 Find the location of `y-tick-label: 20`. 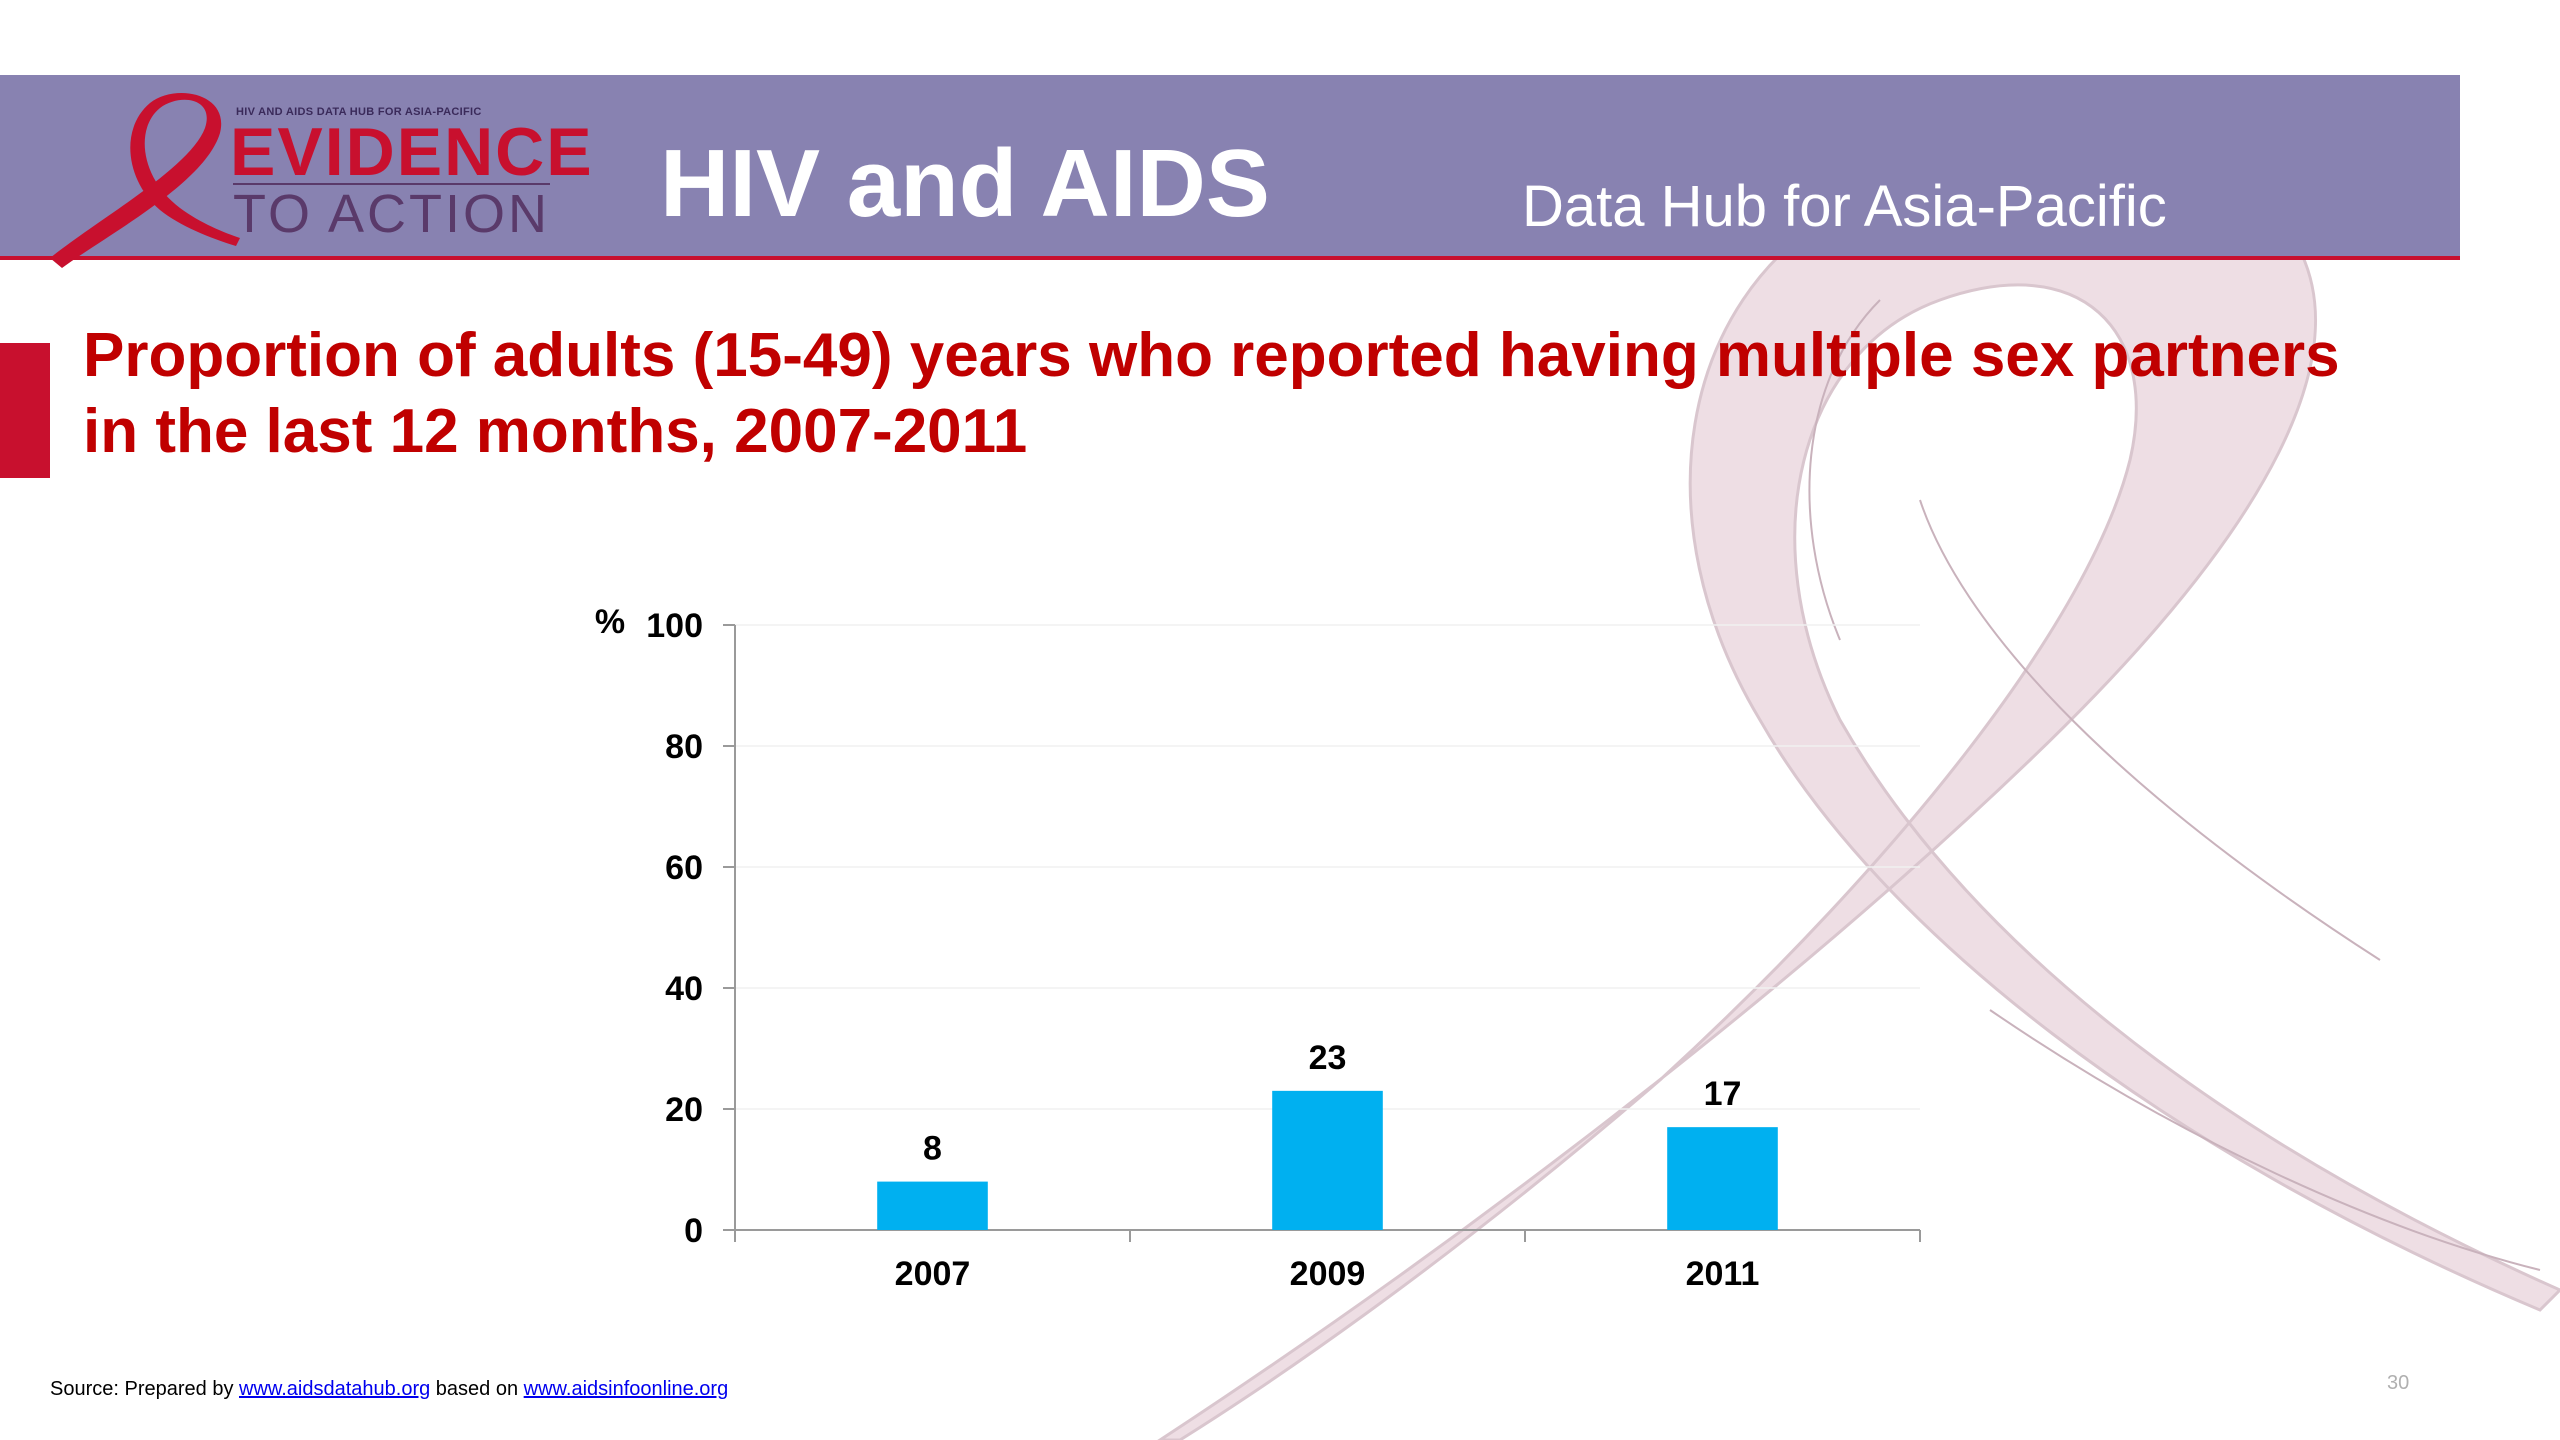

y-tick-label: 20 is located at coordinates (684, 1110).